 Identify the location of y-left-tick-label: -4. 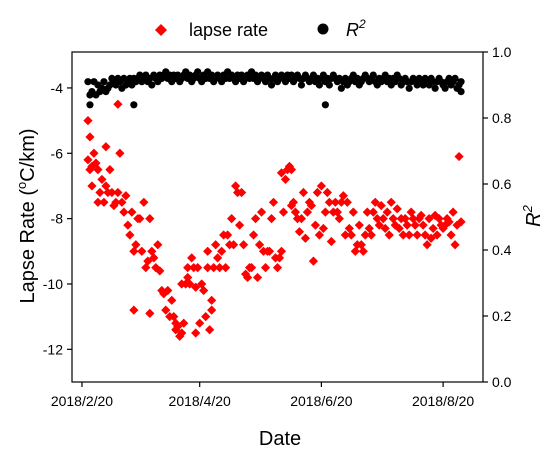
(57, 88).